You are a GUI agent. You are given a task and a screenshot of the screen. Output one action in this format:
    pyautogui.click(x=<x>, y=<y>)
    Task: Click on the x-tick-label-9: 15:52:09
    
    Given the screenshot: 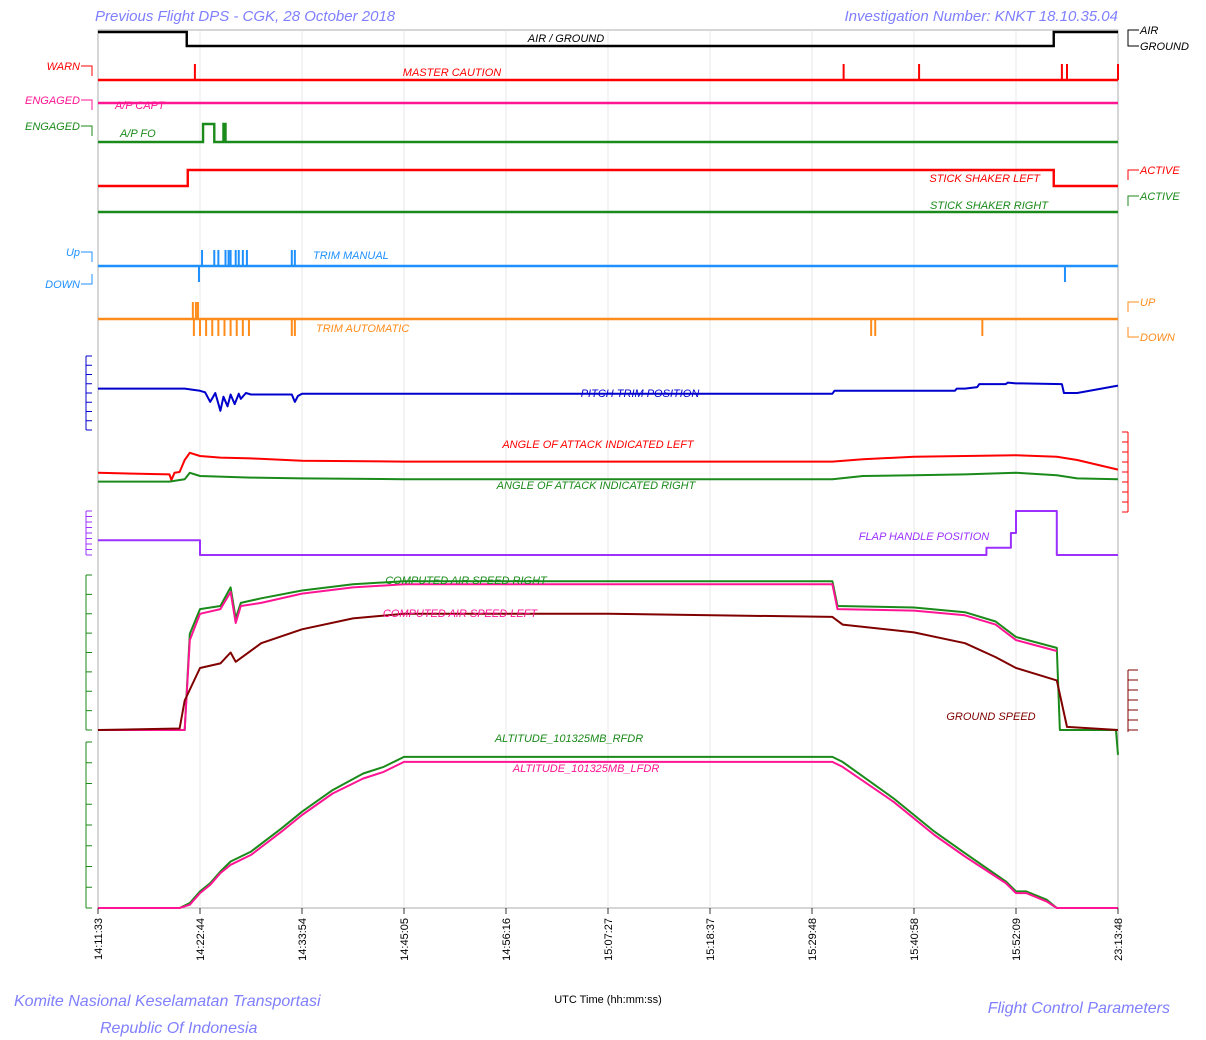 What is the action you would take?
    pyautogui.click(x=1017, y=939)
    